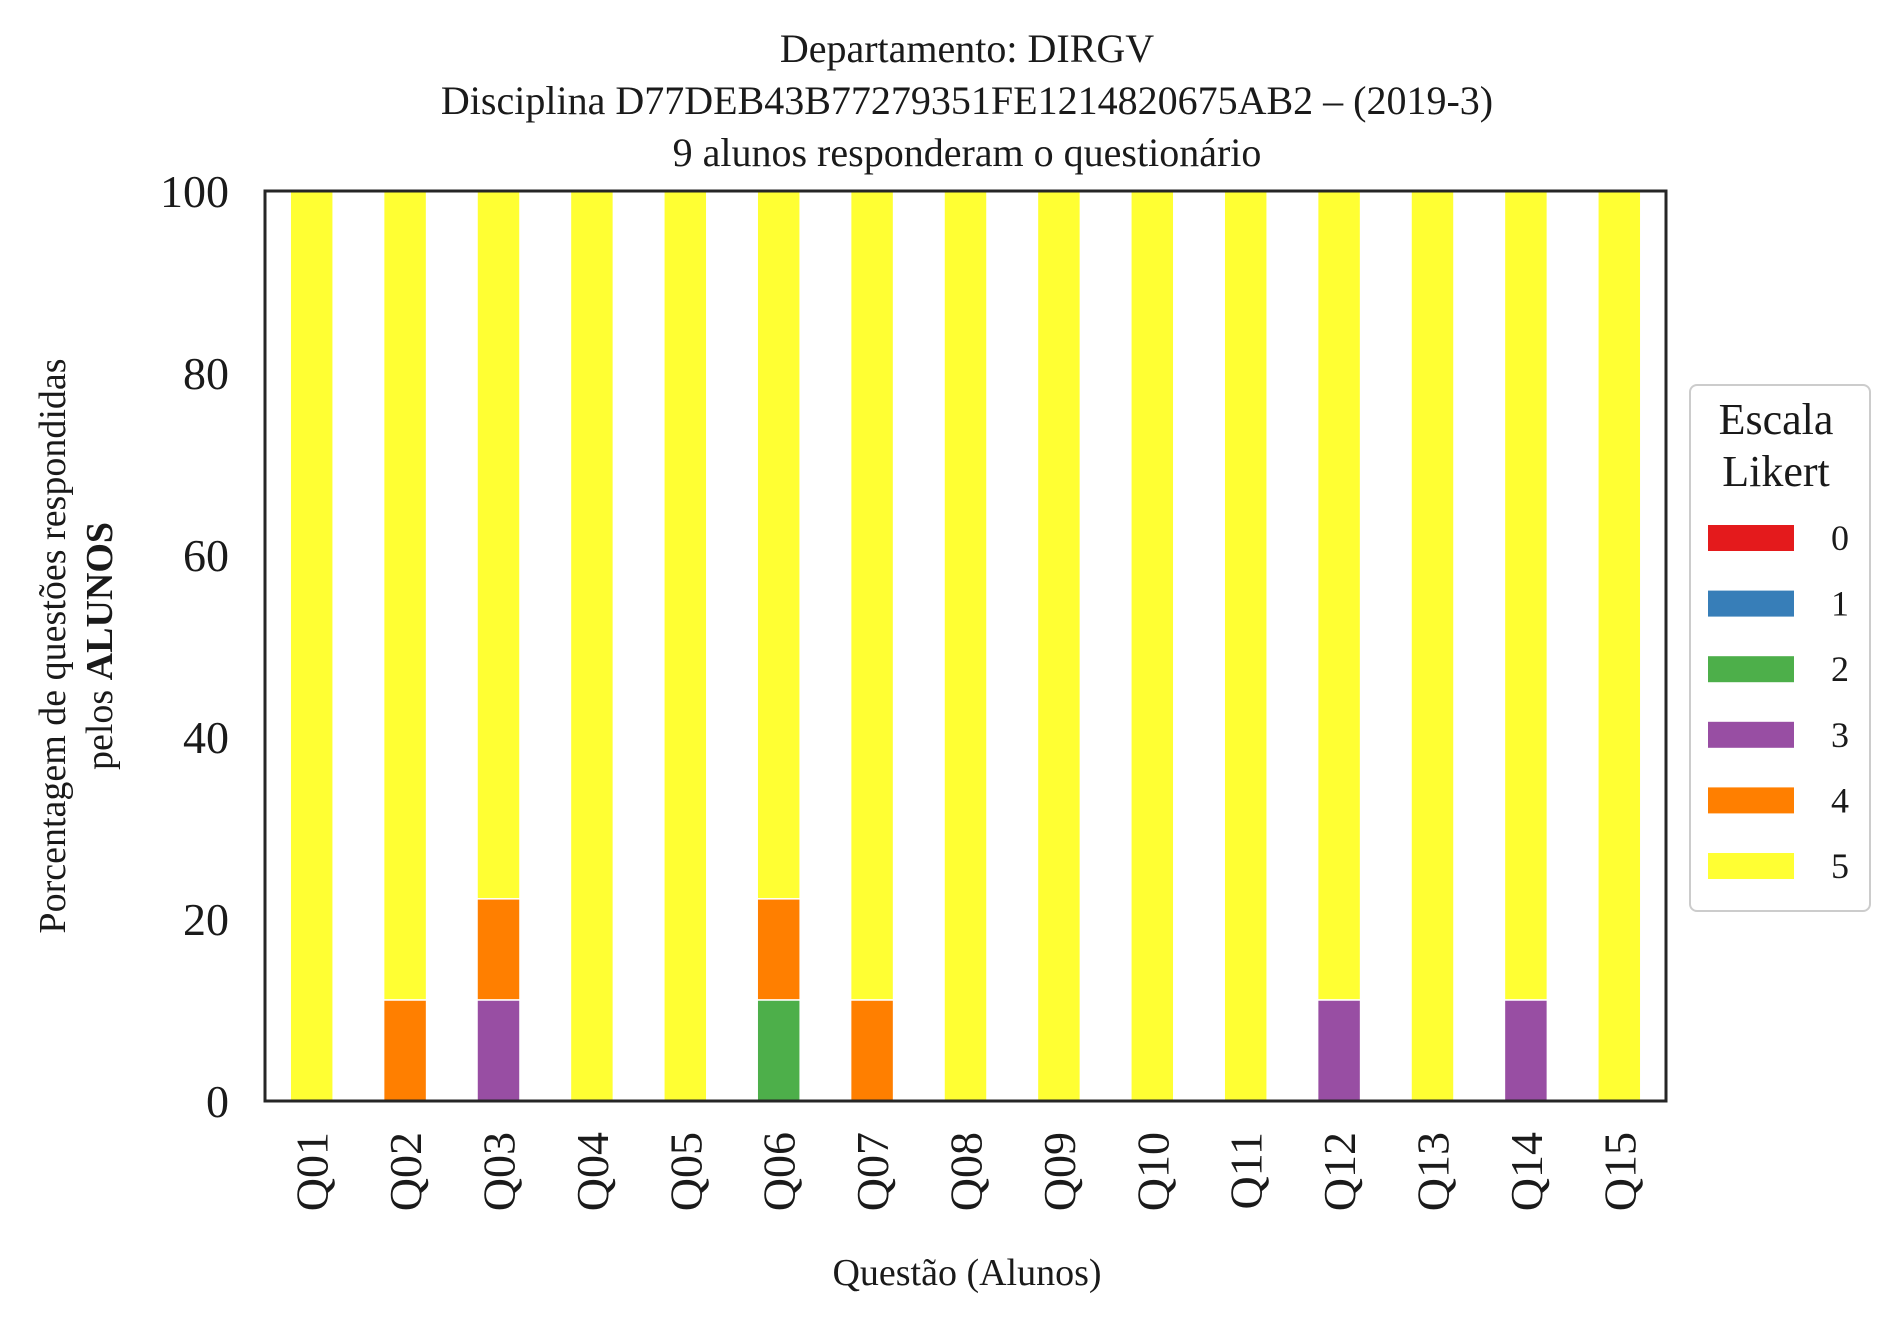  I want to click on y-axis-label-prefix: pelos, so click(100, 725).